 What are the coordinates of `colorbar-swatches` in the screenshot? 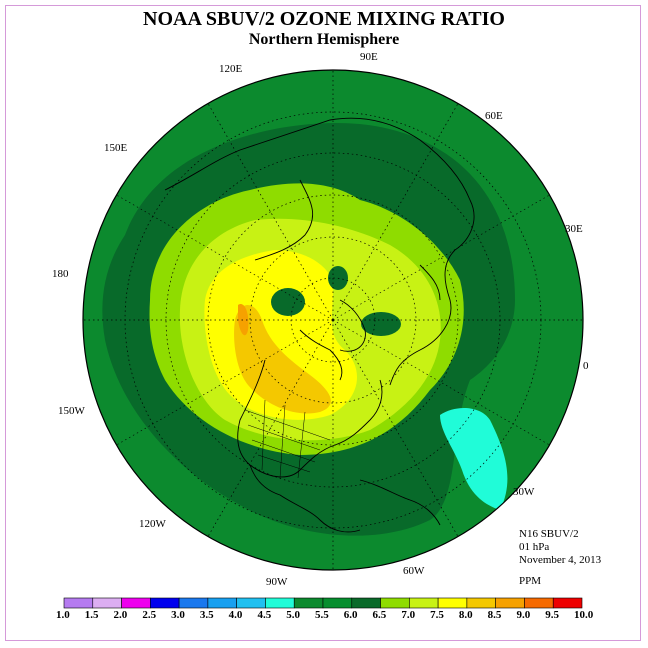 It's located at (323, 603).